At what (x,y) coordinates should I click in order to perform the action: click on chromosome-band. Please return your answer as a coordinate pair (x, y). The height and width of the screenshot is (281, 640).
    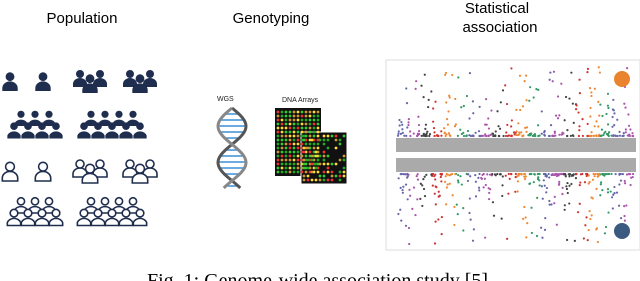
    Looking at the image, I should click on (516, 165).